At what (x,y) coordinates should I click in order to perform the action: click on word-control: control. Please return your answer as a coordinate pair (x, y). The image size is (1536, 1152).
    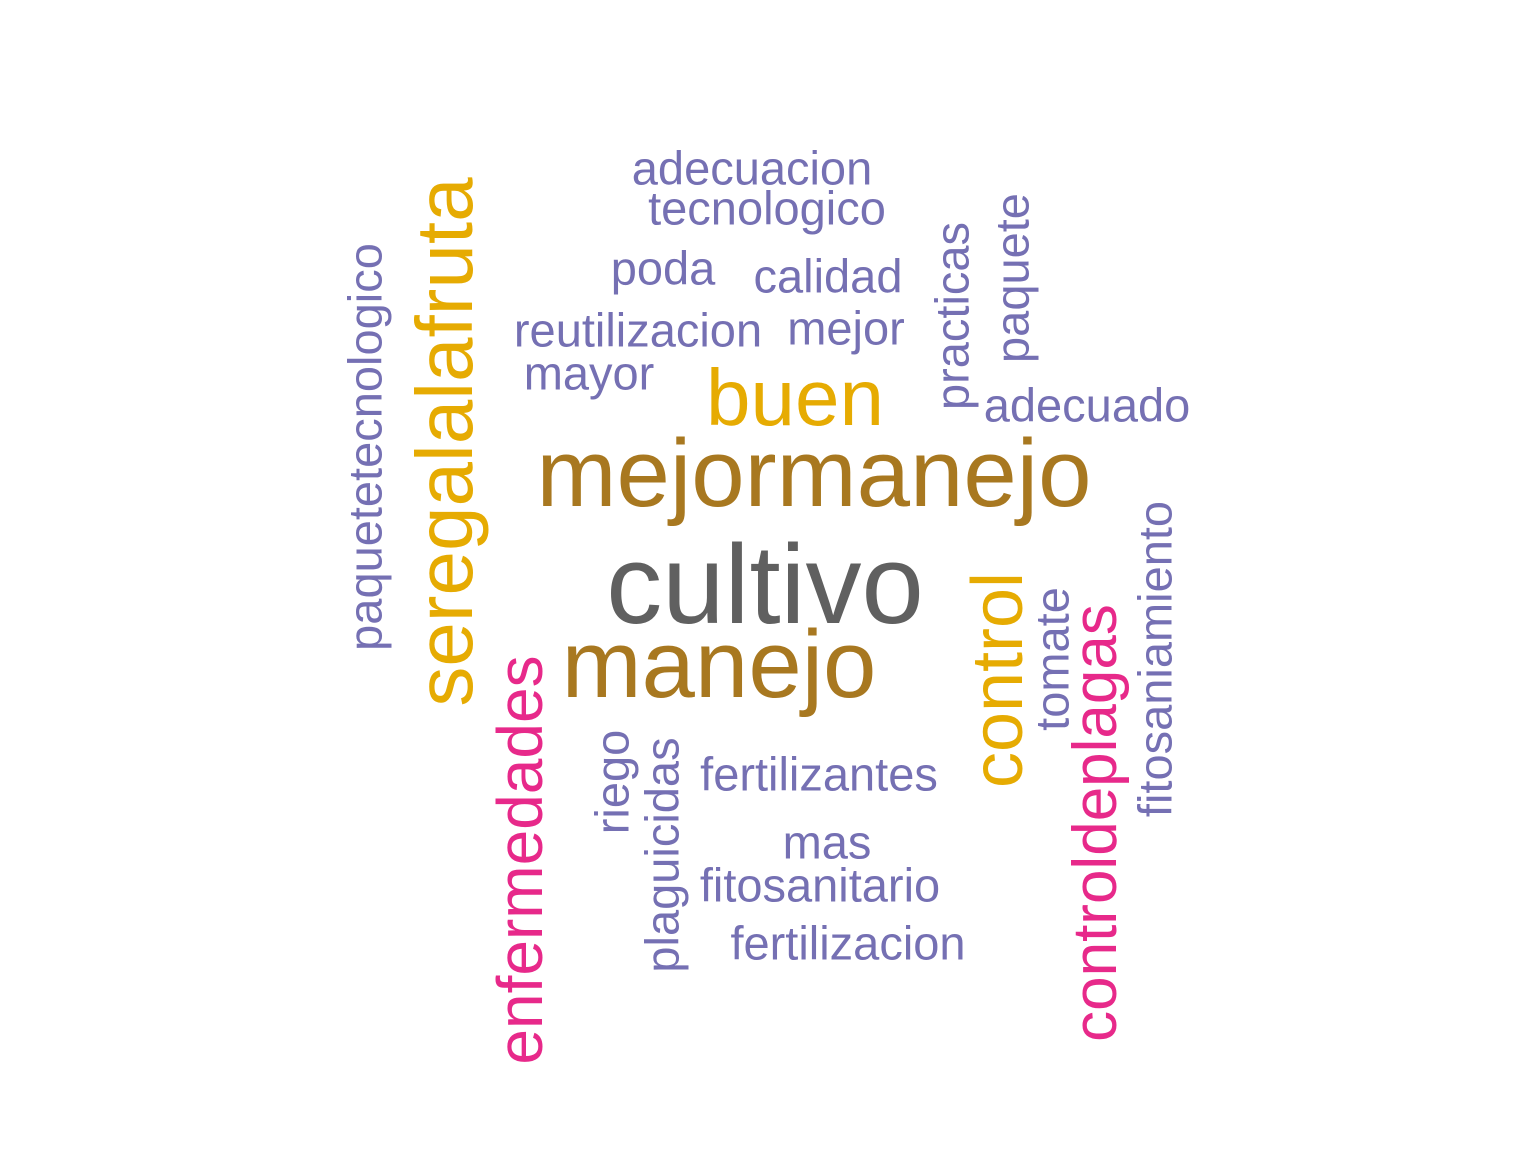
    Looking at the image, I should click on (998, 680).